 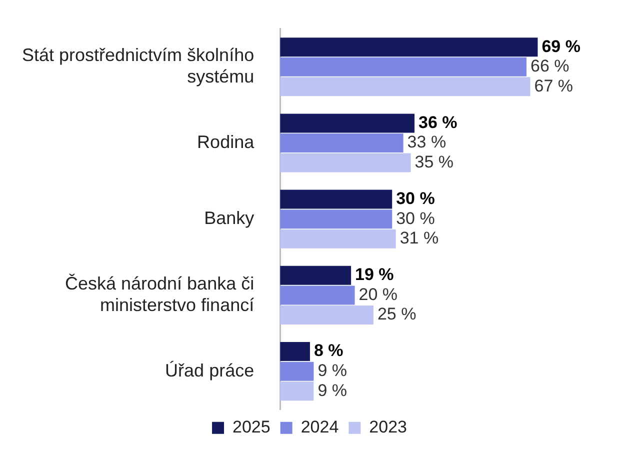 What do you see at coordinates (374, 274) in the screenshot?
I see `data-label: 19 %` at bounding box center [374, 274].